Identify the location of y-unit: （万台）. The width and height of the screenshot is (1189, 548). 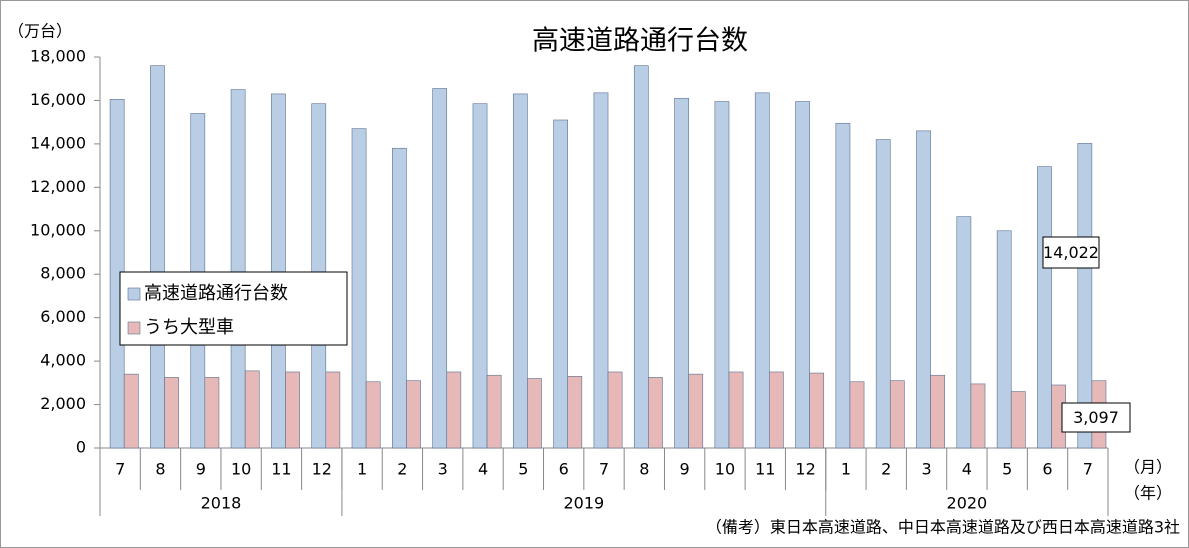
(40, 31).